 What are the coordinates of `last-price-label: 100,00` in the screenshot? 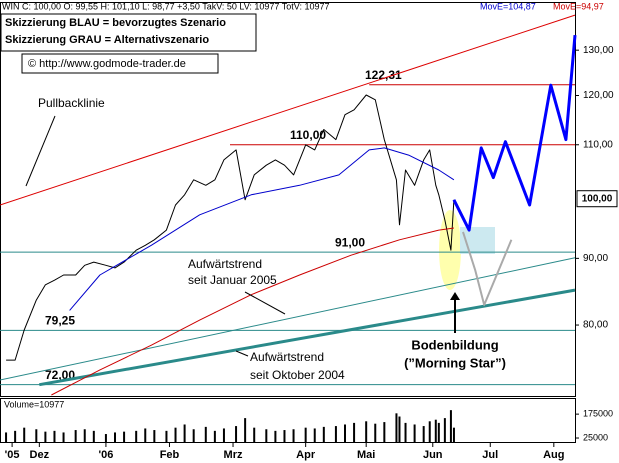 It's located at (597, 198).